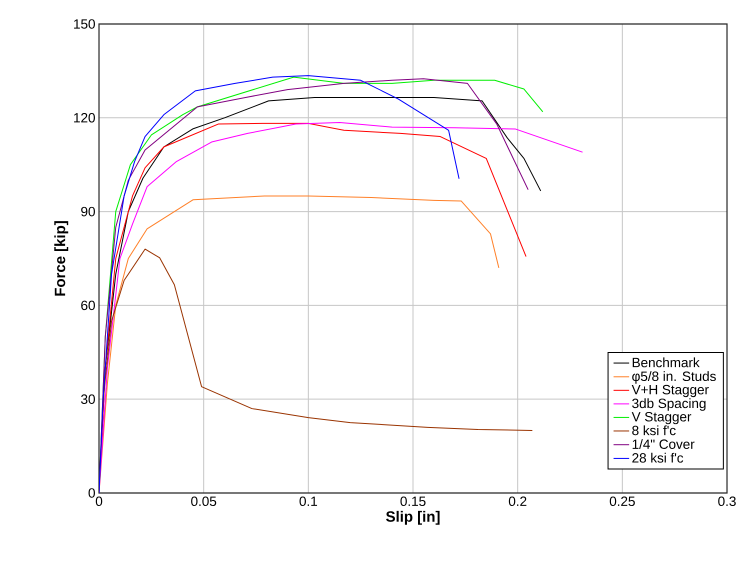  What do you see at coordinates (309, 501) in the screenshot?
I see `x-tick-label: 0.1` at bounding box center [309, 501].